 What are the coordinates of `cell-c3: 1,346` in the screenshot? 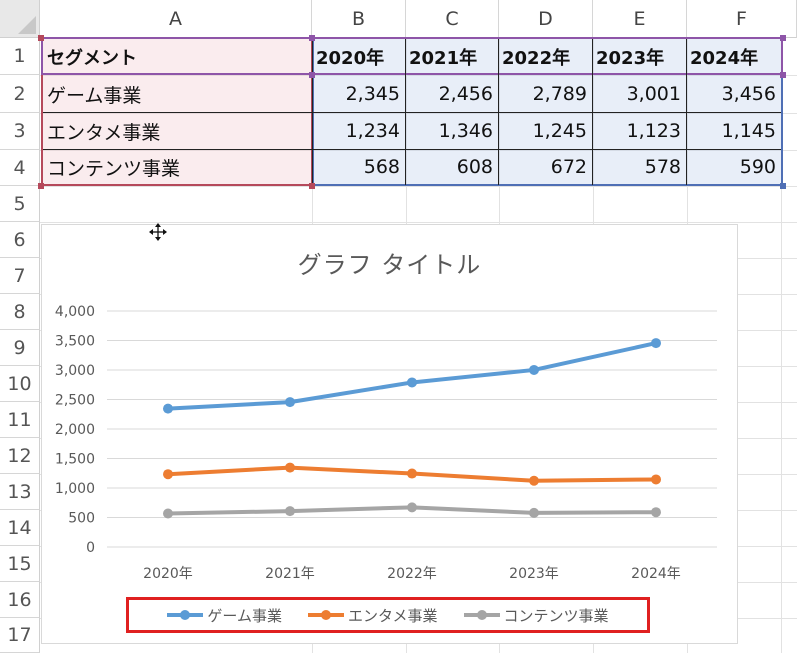 It's located at (465, 131).